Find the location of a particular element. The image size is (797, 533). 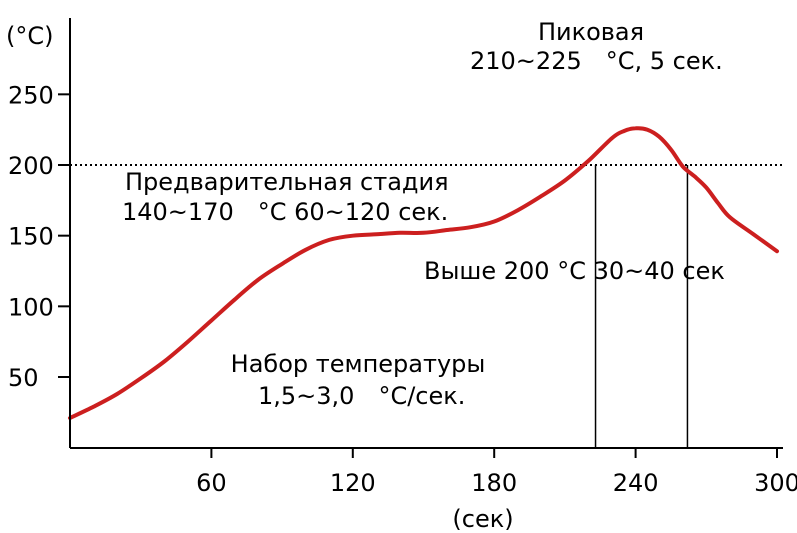

x-tick-label-120: 120 is located at coordinates (353, 483).